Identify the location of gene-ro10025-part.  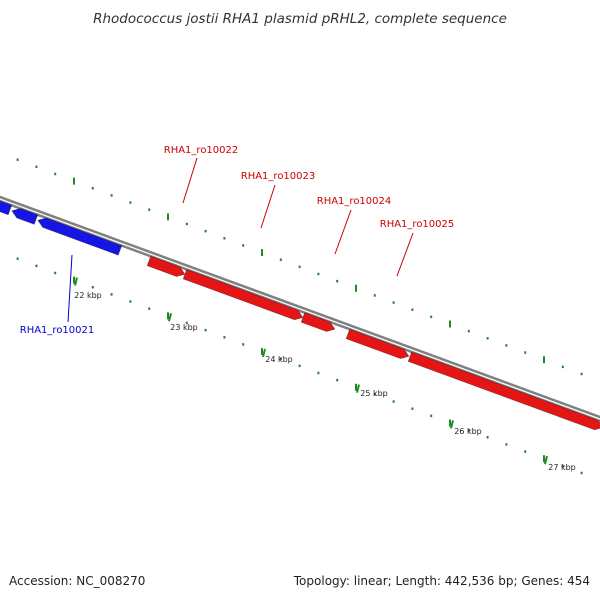
(377, 344).